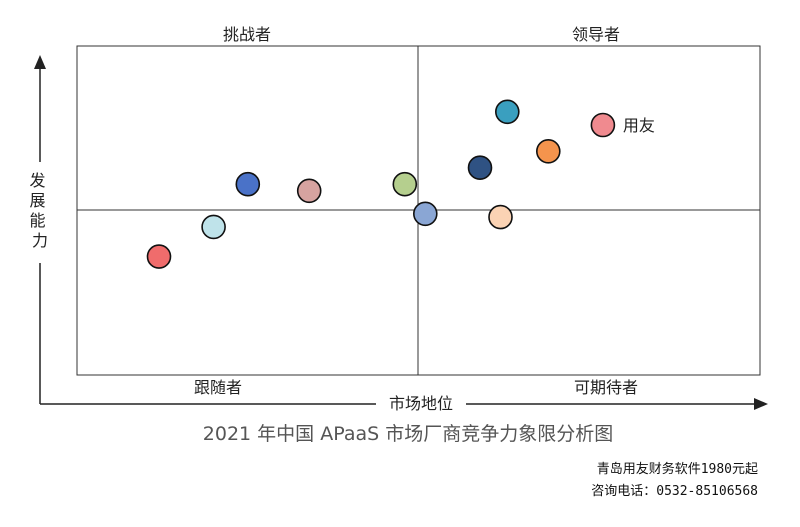  Describe the element at coordinates (639, 125) in the screenshot. I see `data-point-label: 用友` at that location.